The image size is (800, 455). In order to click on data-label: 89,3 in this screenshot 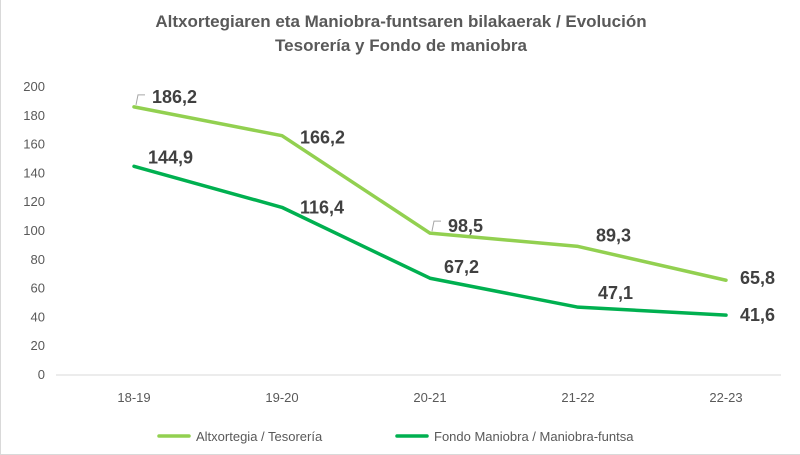, I will do `click(613, 235)`.